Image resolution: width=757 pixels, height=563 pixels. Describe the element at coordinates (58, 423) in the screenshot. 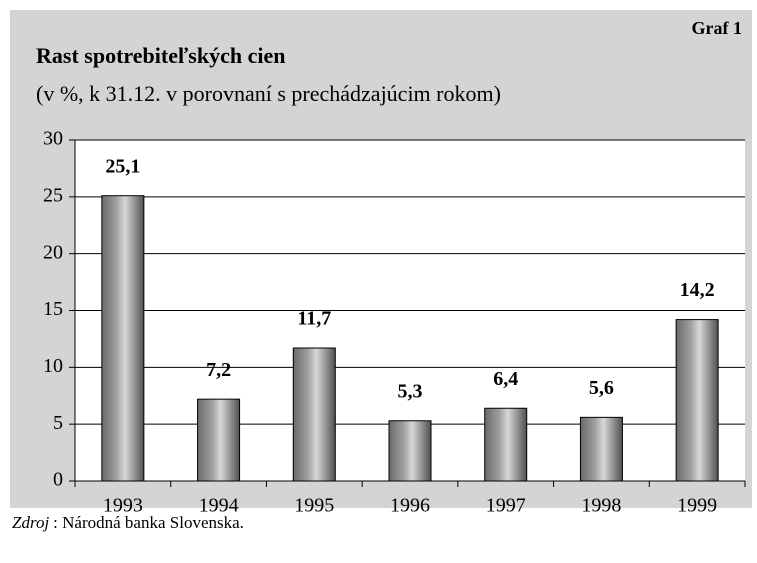

I see `y-tick-label: 5` at that location.